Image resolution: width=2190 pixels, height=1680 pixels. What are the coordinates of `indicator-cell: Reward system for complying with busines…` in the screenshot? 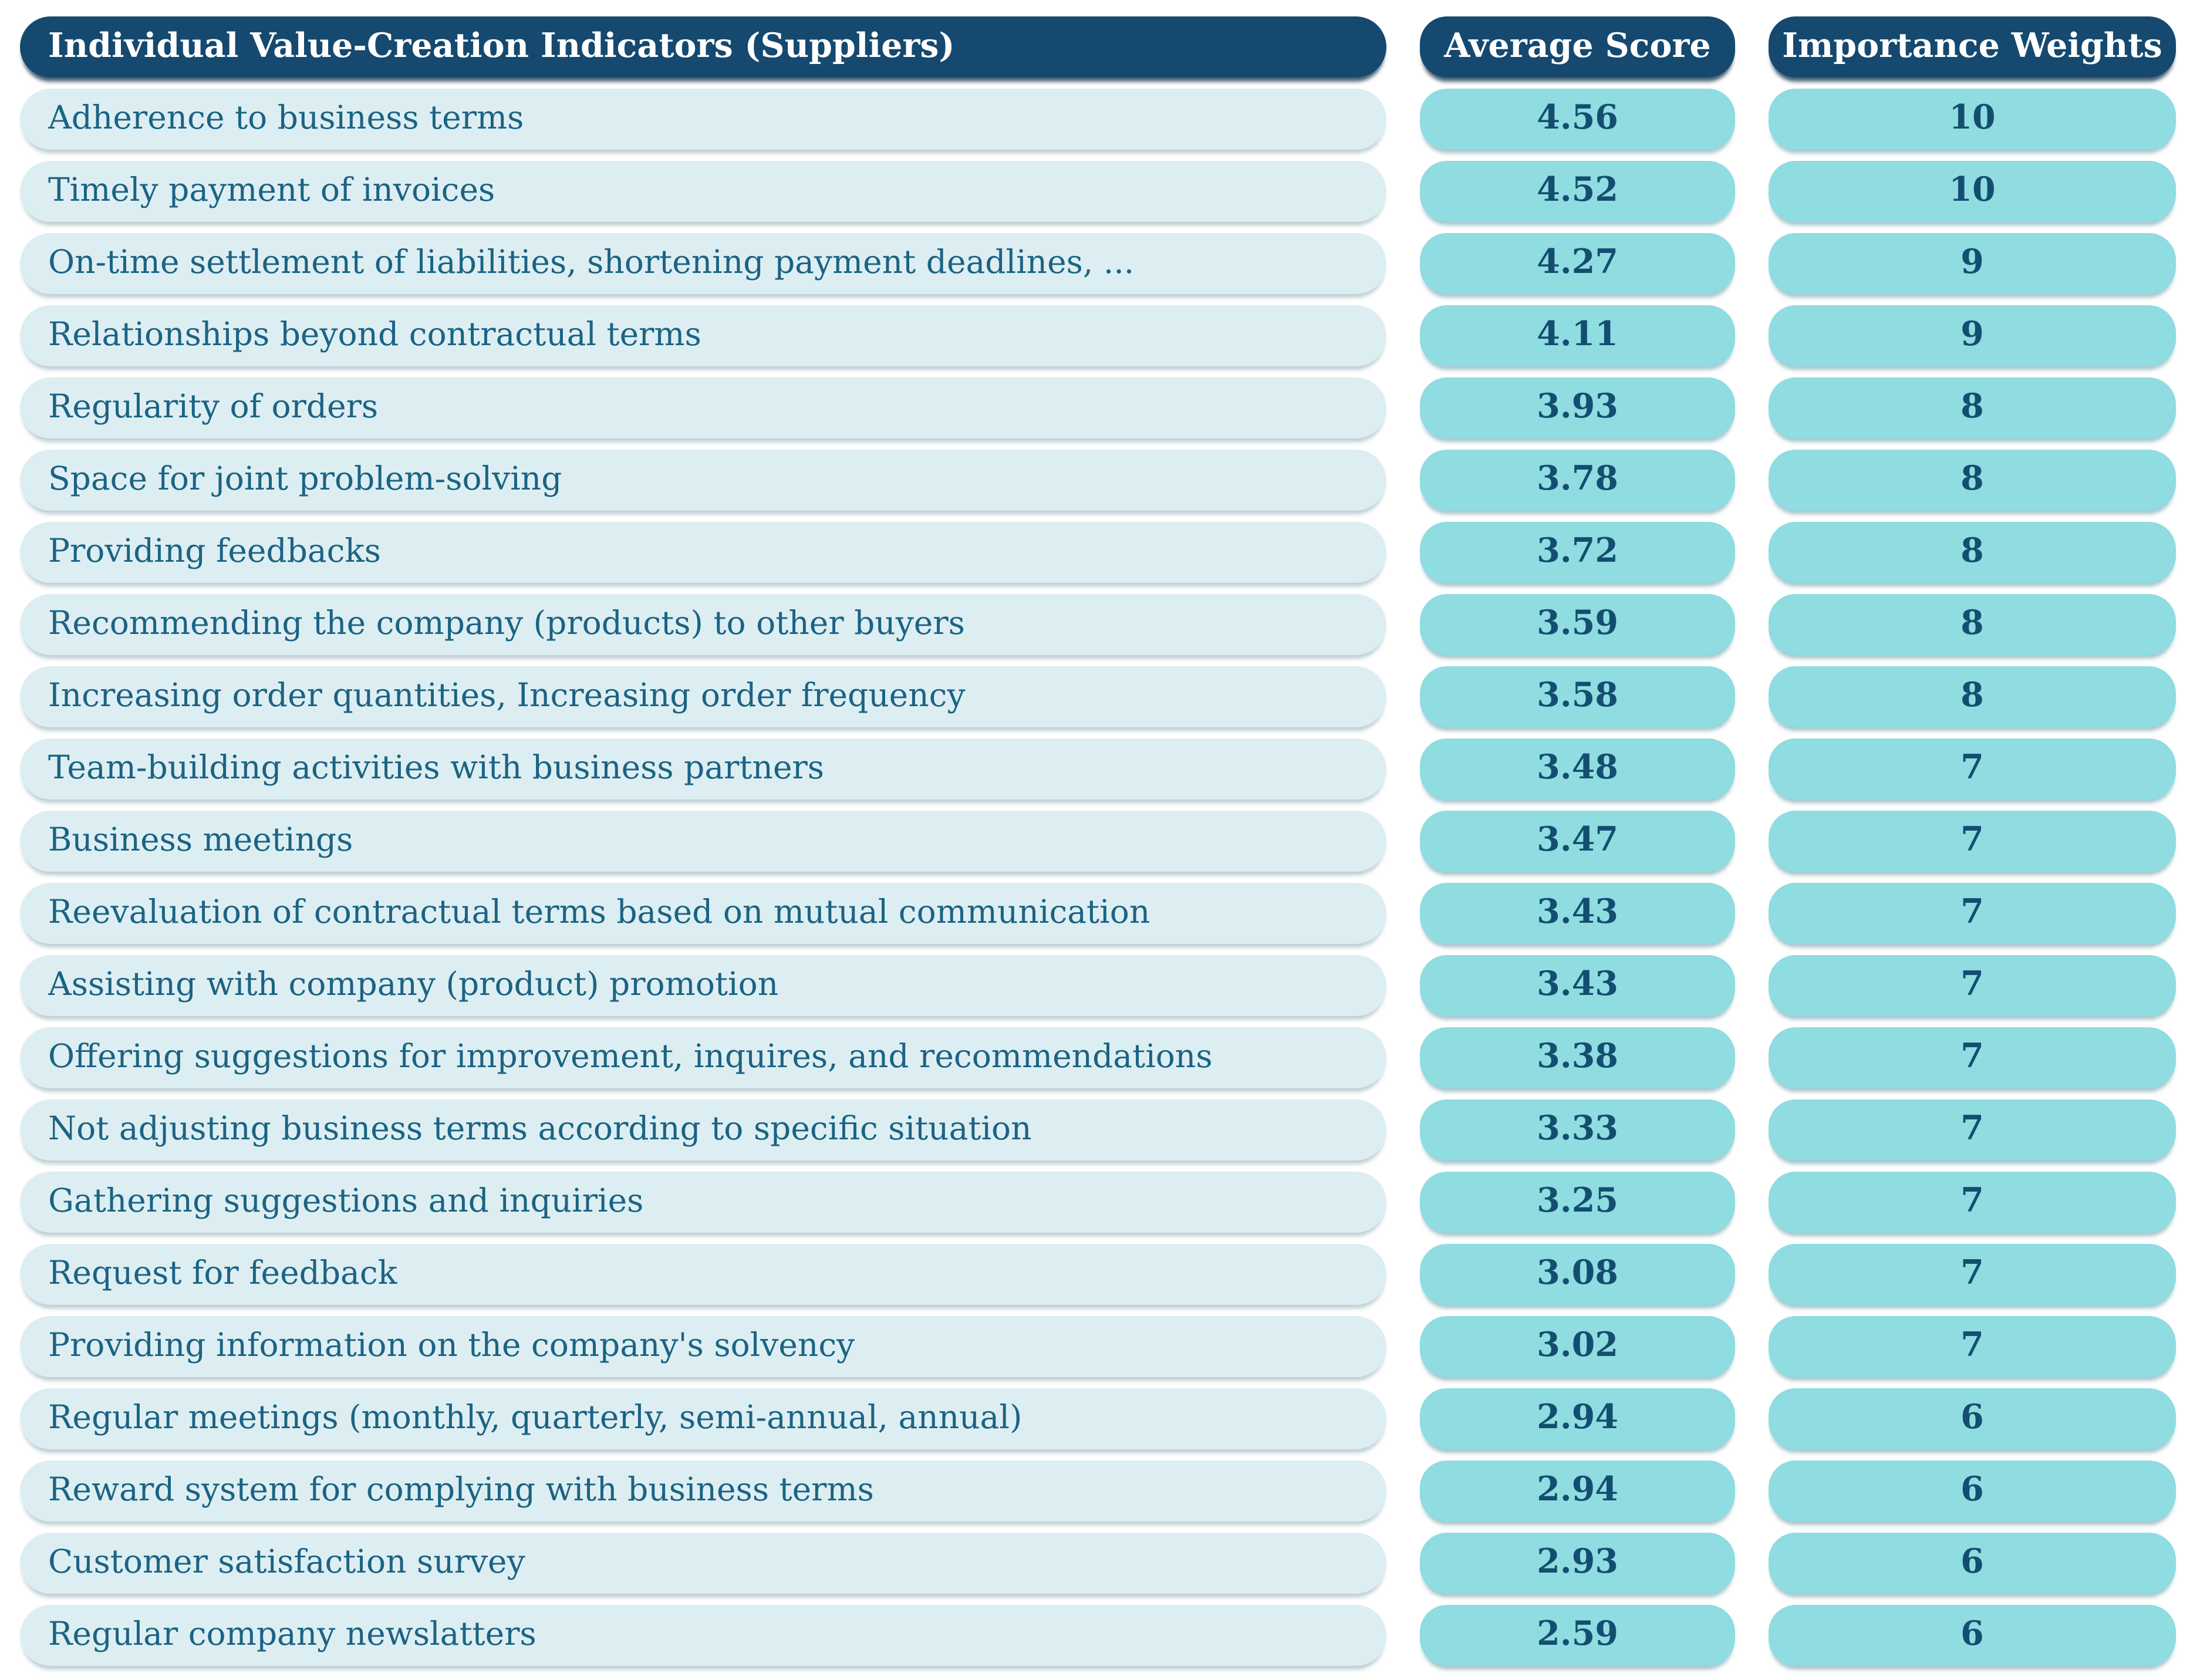 It's located at (703, 1491).